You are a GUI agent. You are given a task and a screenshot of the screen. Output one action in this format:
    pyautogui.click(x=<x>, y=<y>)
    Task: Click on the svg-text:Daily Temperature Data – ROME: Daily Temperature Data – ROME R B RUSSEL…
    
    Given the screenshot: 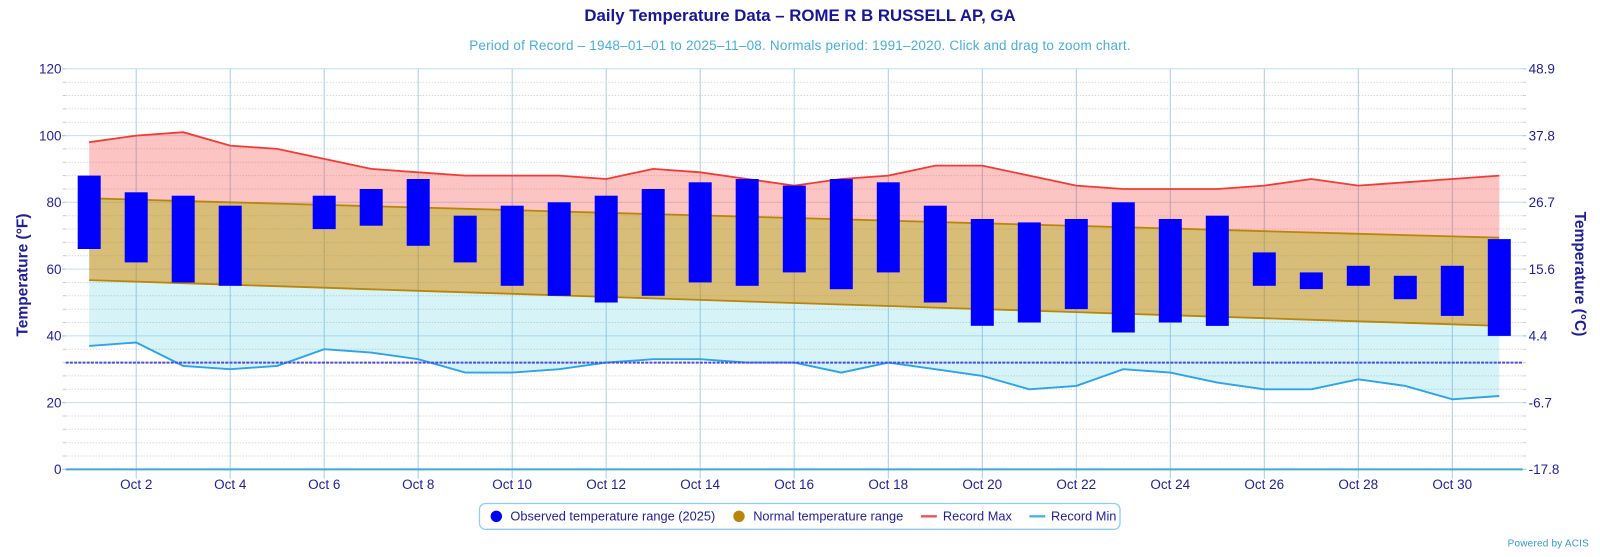 What is the action you would take?
    pyautogui.click(x=799, y=15)
    